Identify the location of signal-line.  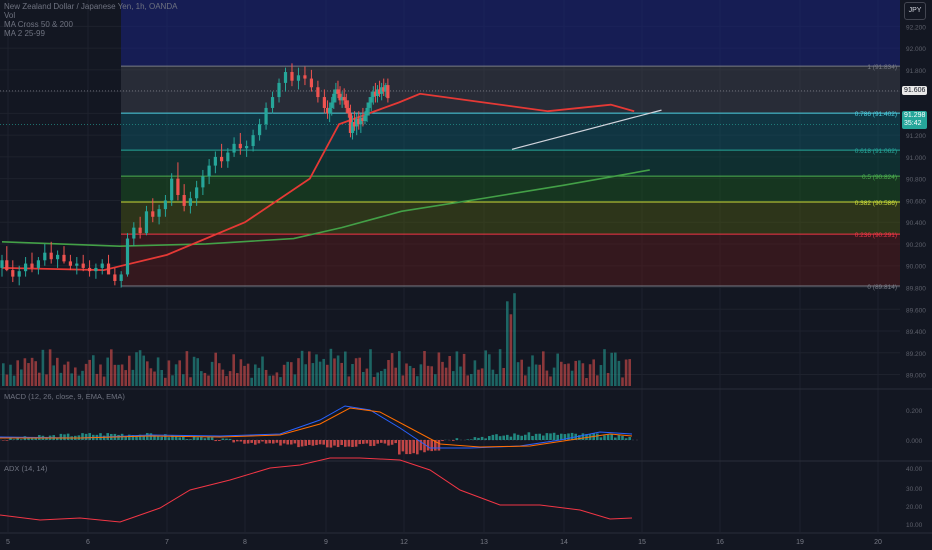
(316, 427).